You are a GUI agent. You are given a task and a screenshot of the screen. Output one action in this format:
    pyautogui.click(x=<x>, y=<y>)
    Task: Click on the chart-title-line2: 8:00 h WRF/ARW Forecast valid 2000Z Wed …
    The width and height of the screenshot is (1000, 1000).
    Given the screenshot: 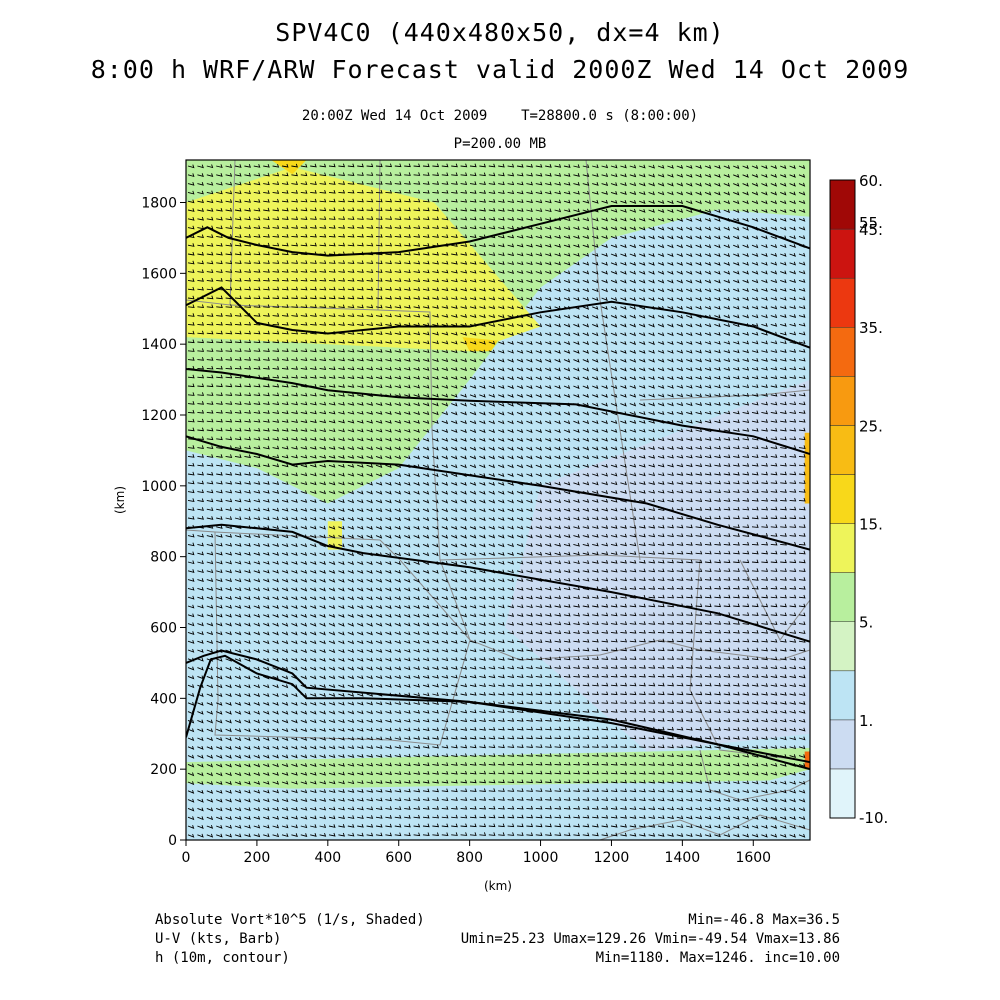 What is the action you would take?
    pyautogui.click(x=500, y=69)
    